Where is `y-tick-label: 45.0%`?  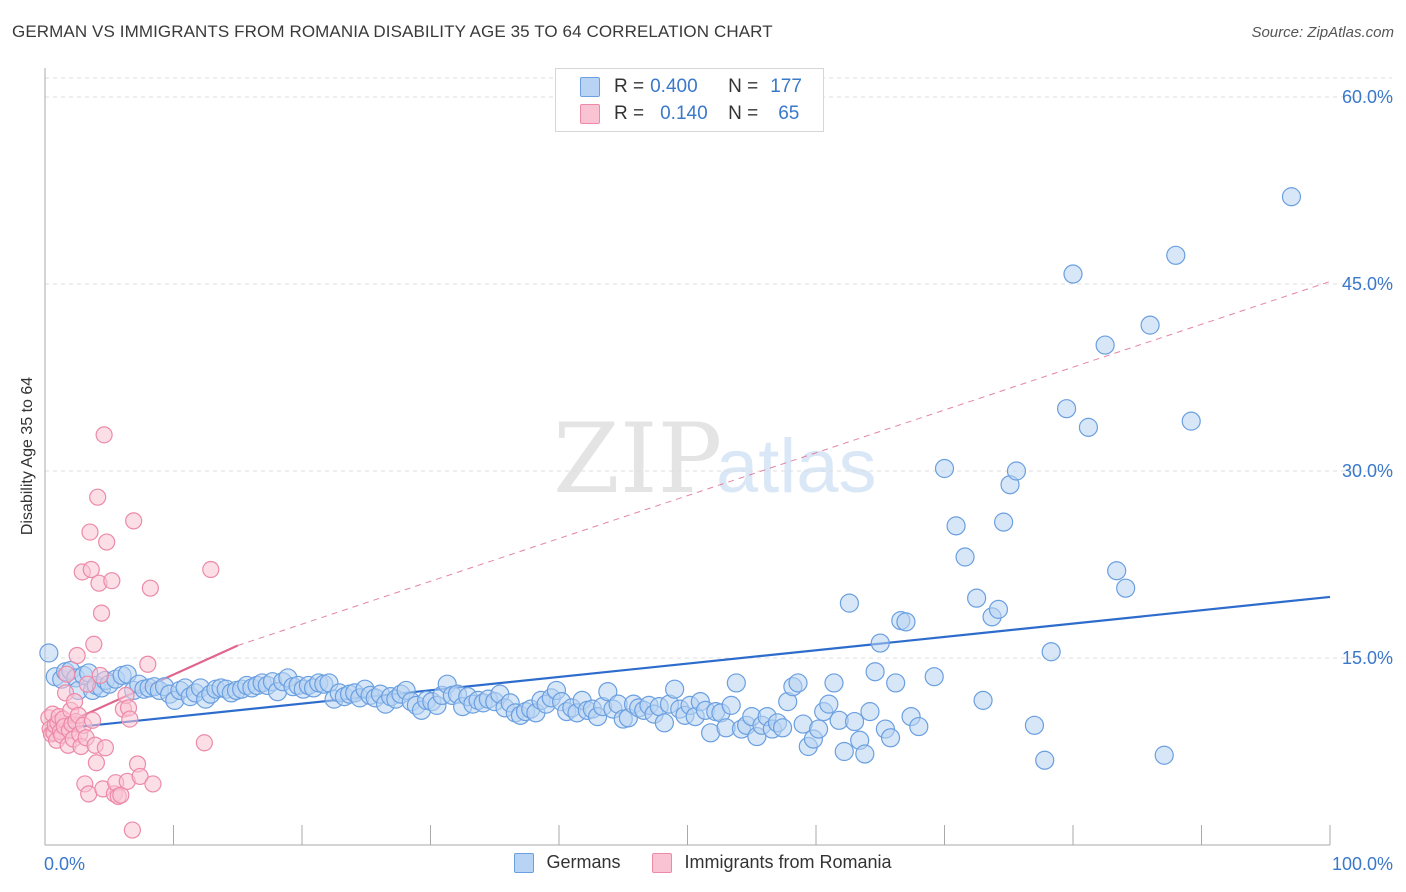
y-tick-label: 45.0% is located at coordinates (1367, 284).